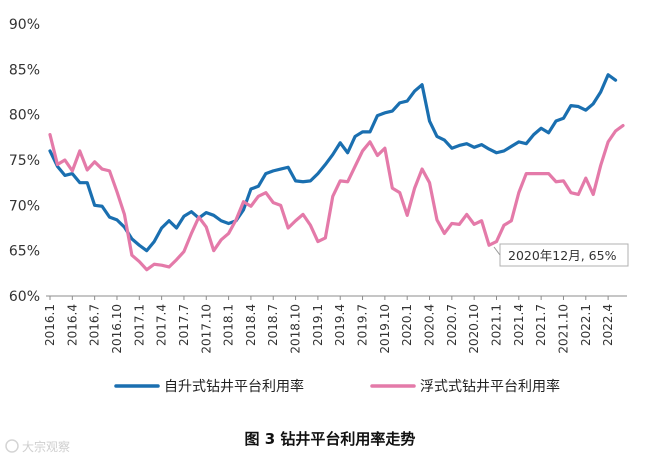  I want to click on y-tick-label: 65%, so click(24, 252).